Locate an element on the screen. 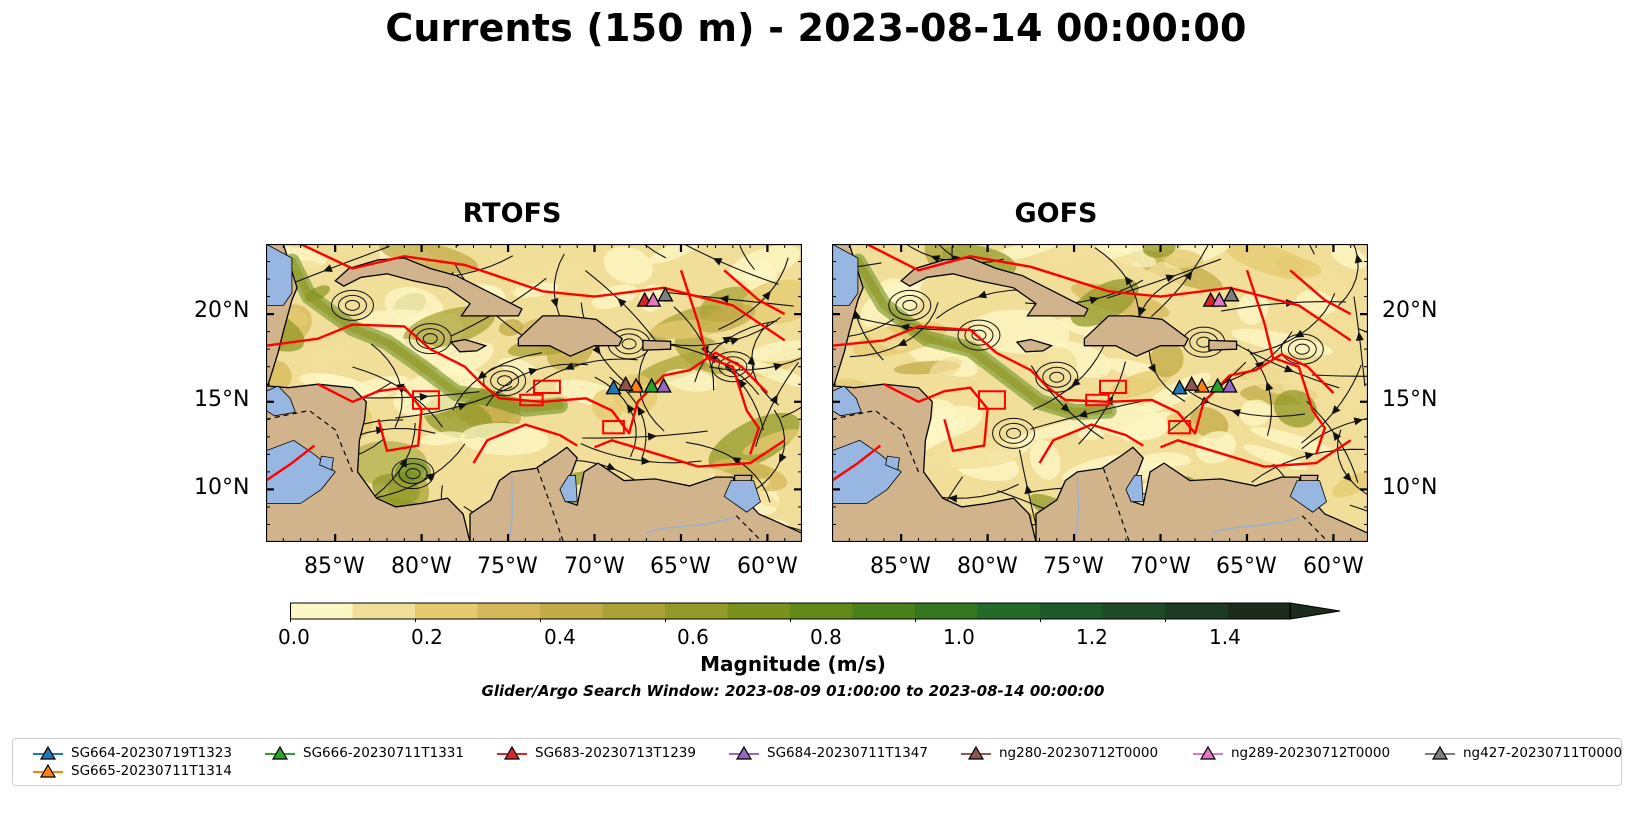 The width and height of the screenshot is (1632, 827). colorbar is located at coordinates (815, 612).